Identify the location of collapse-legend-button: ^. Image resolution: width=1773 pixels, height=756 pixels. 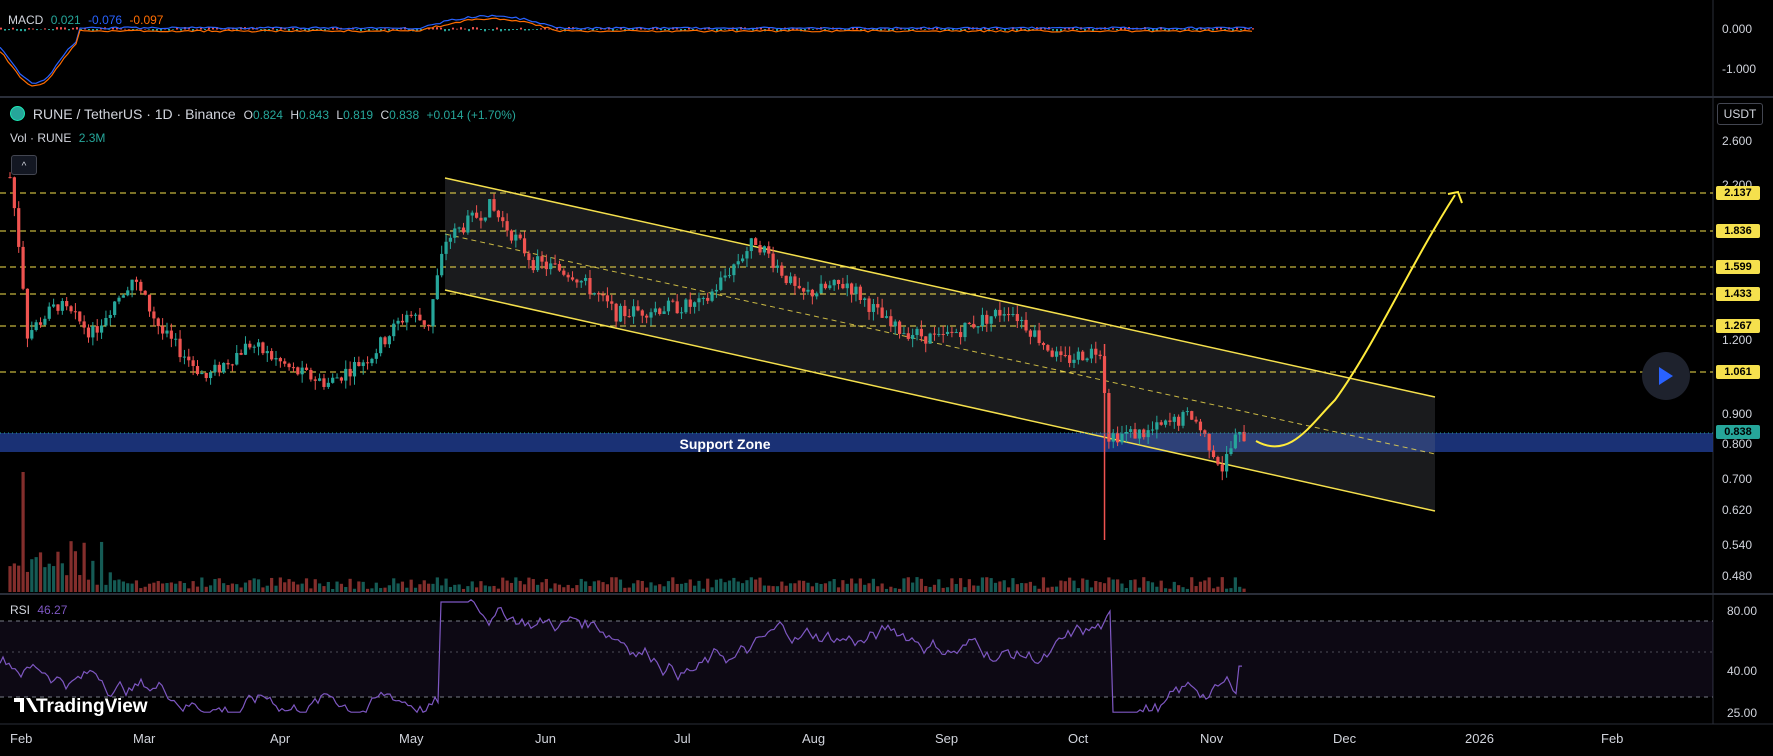
(24, 165).